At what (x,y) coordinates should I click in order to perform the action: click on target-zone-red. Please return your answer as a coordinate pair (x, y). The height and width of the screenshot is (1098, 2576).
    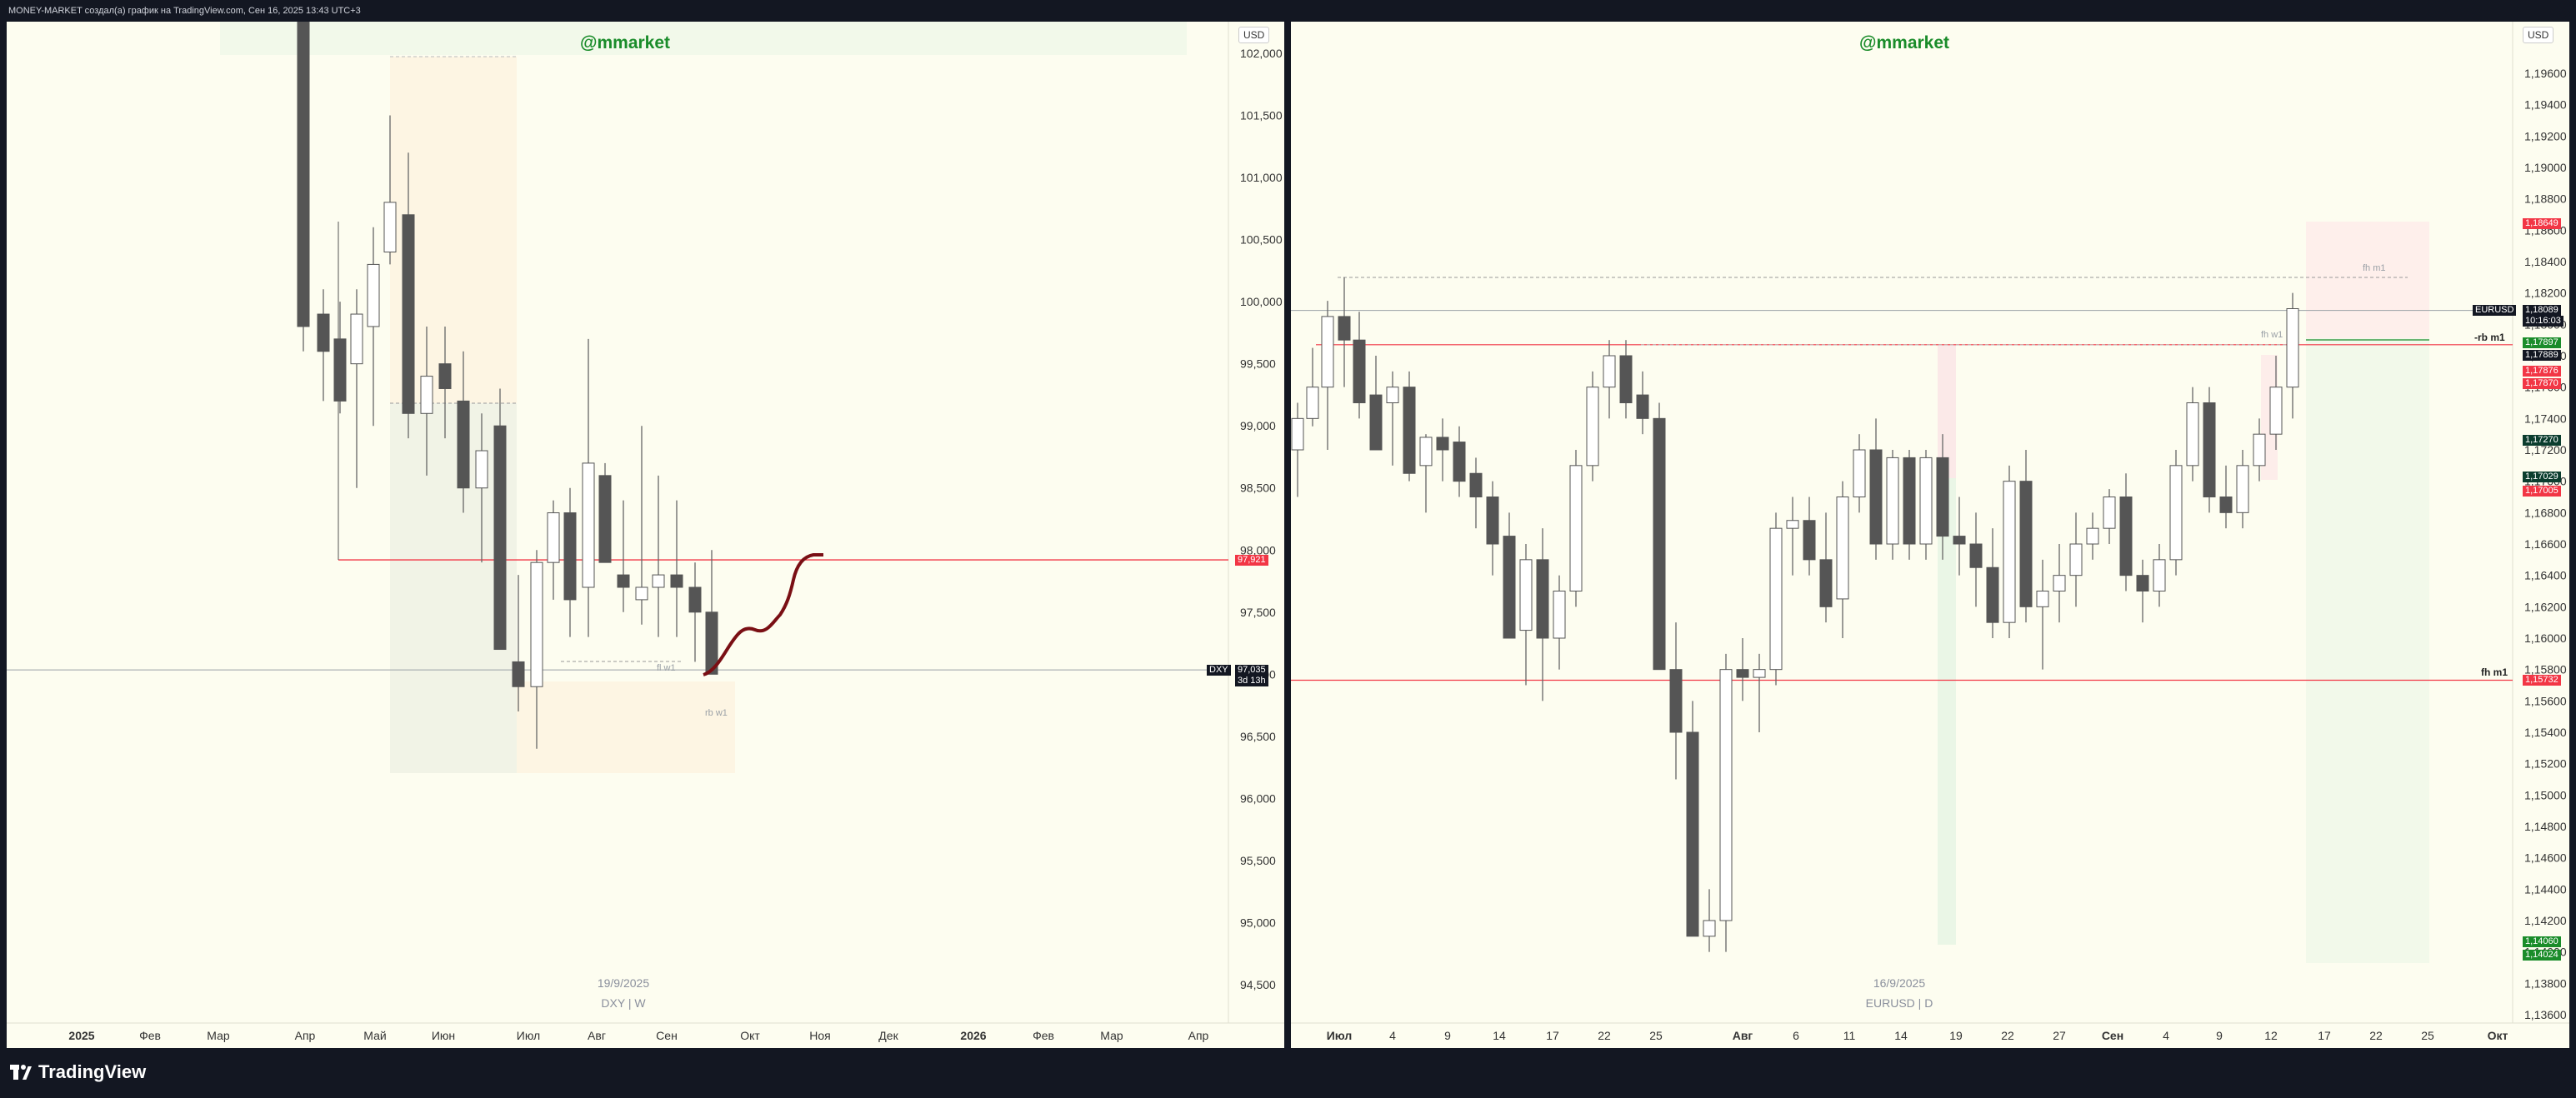
    Looking at the image, I should click on (2367, 280).